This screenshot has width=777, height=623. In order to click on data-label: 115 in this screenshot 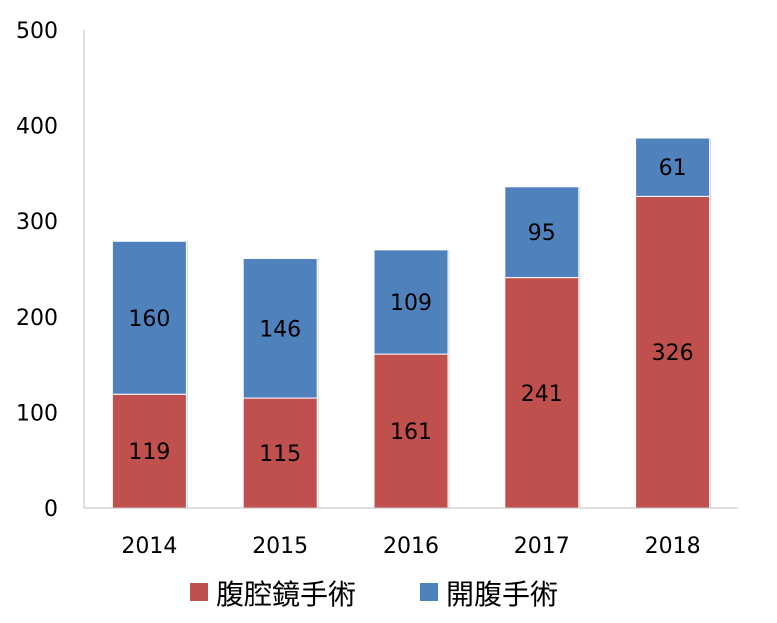, I will do `click(280, 454)`.